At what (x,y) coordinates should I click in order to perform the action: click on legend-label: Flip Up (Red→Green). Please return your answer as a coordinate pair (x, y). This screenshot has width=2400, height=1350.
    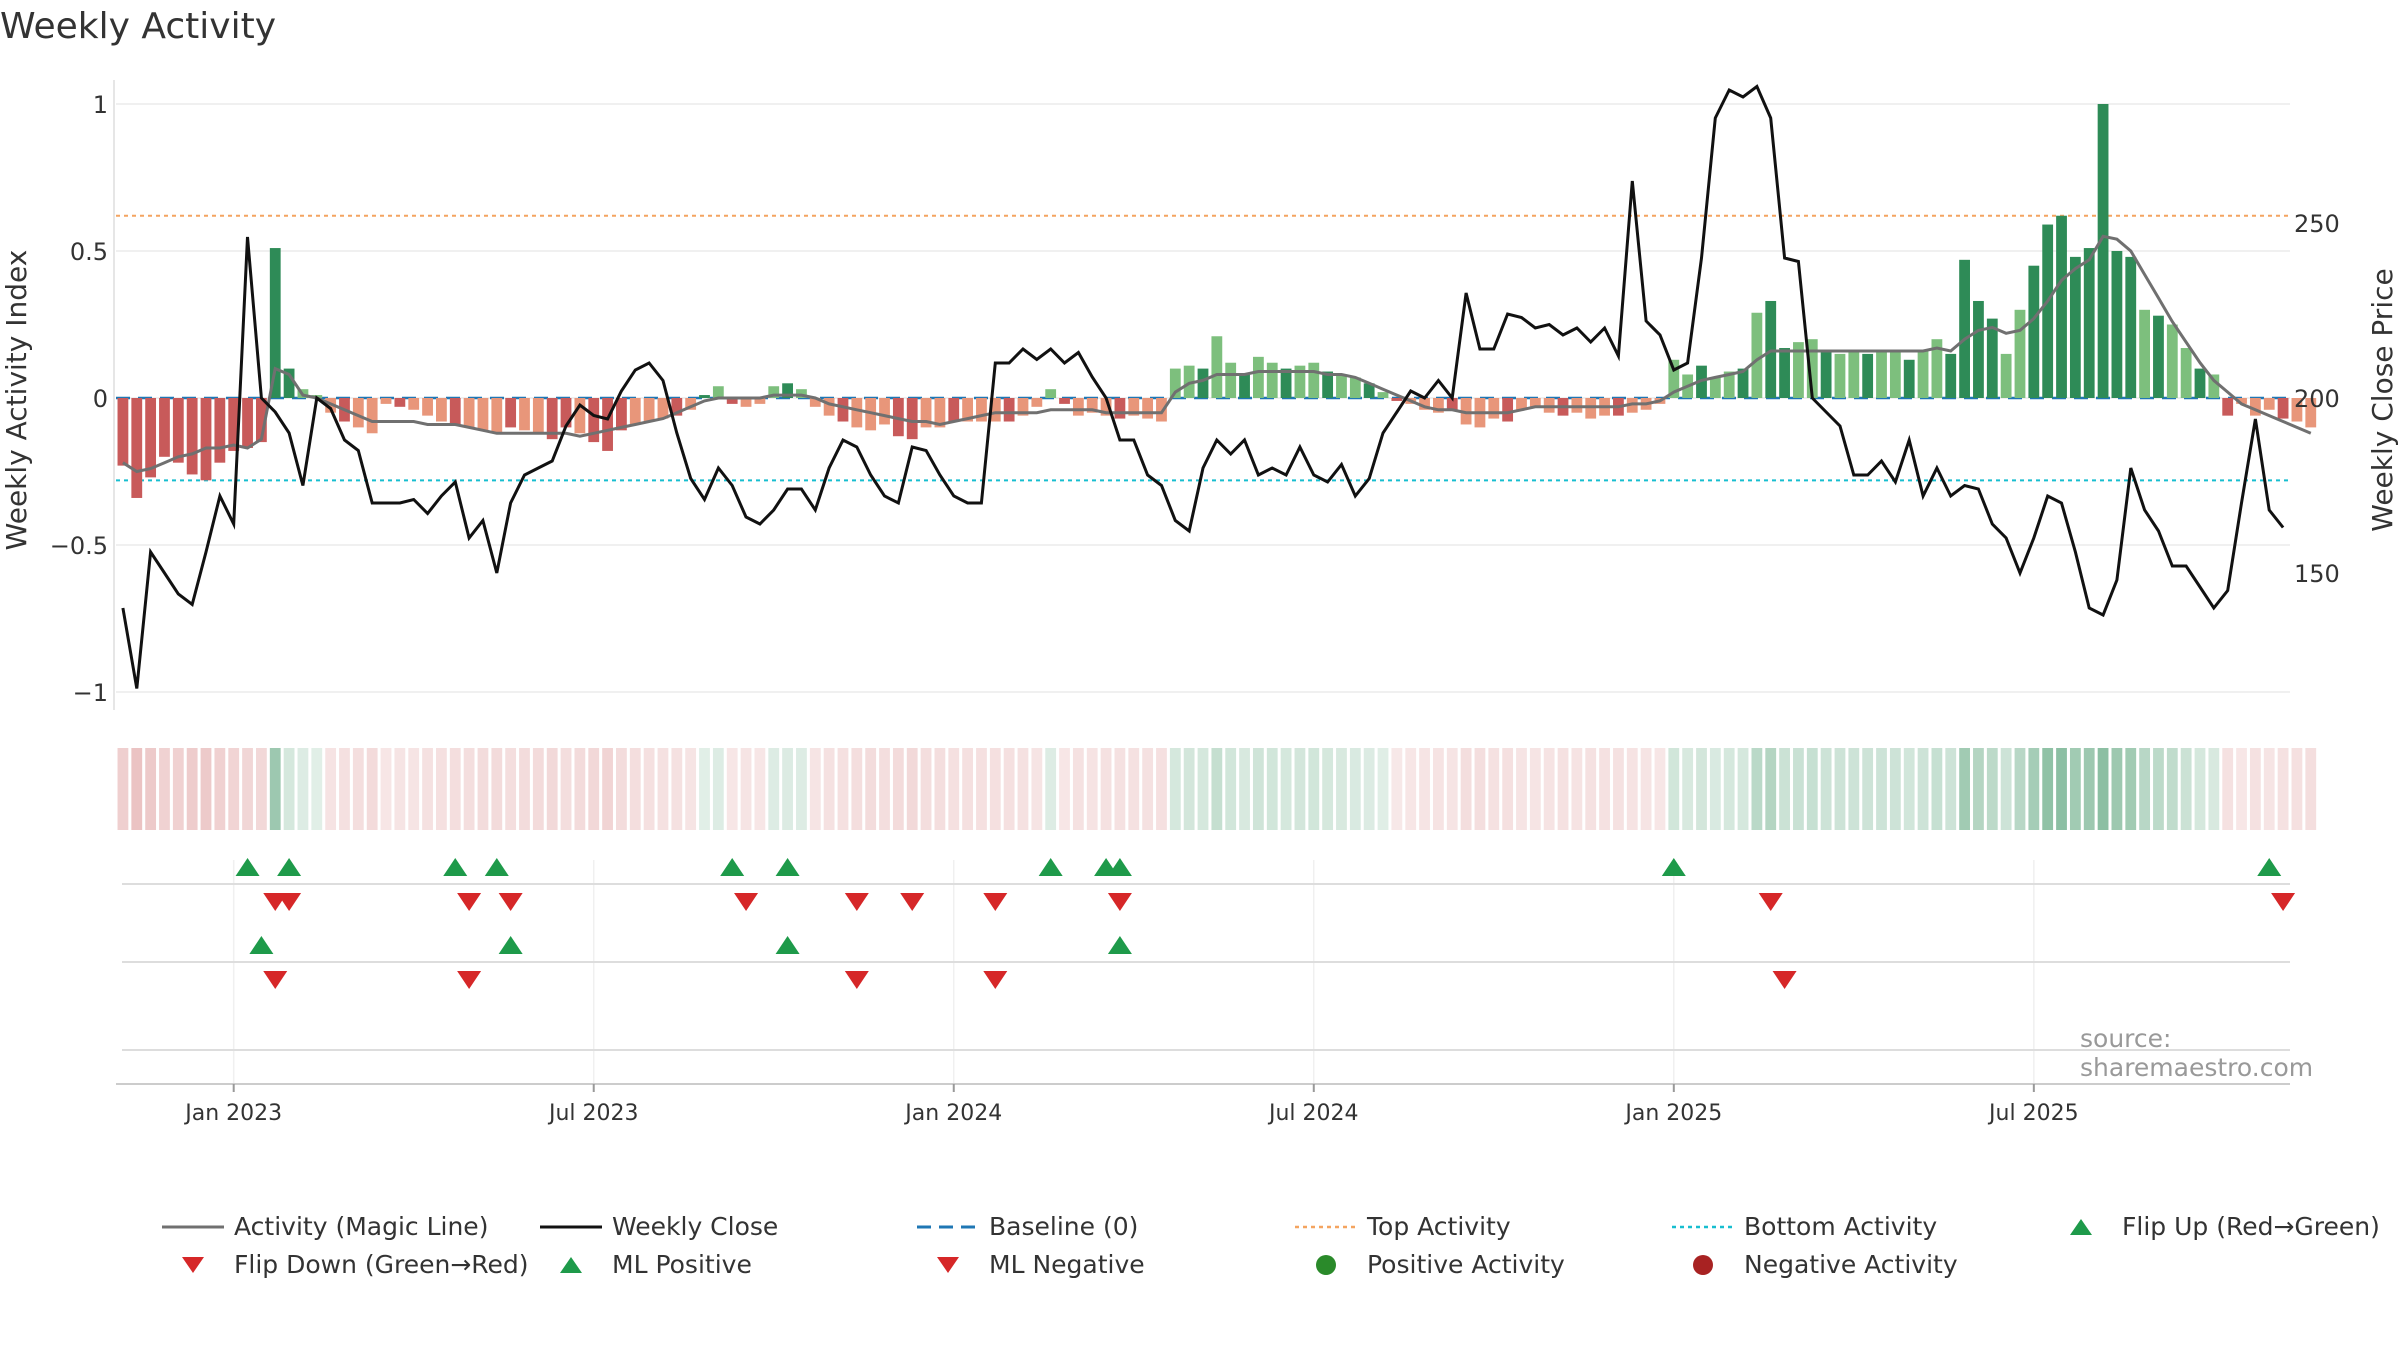
    Looking at the image, I should click on (2251, 1226).